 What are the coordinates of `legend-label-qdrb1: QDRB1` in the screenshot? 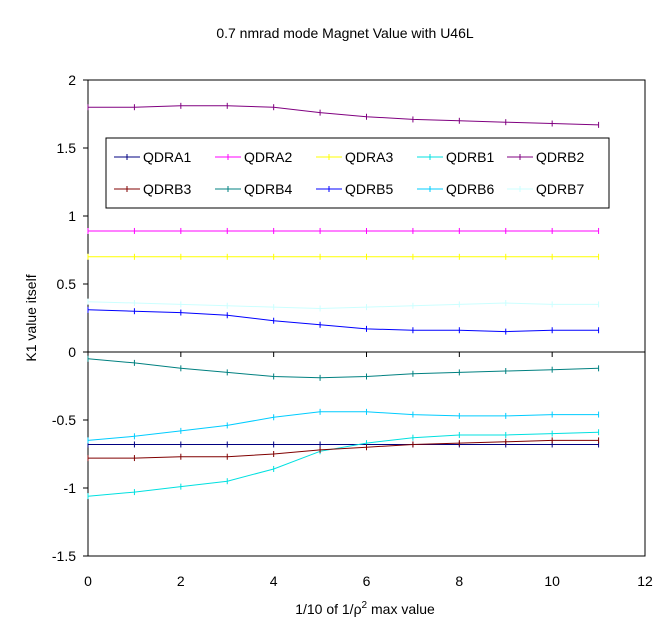 It's located at (470, 157).